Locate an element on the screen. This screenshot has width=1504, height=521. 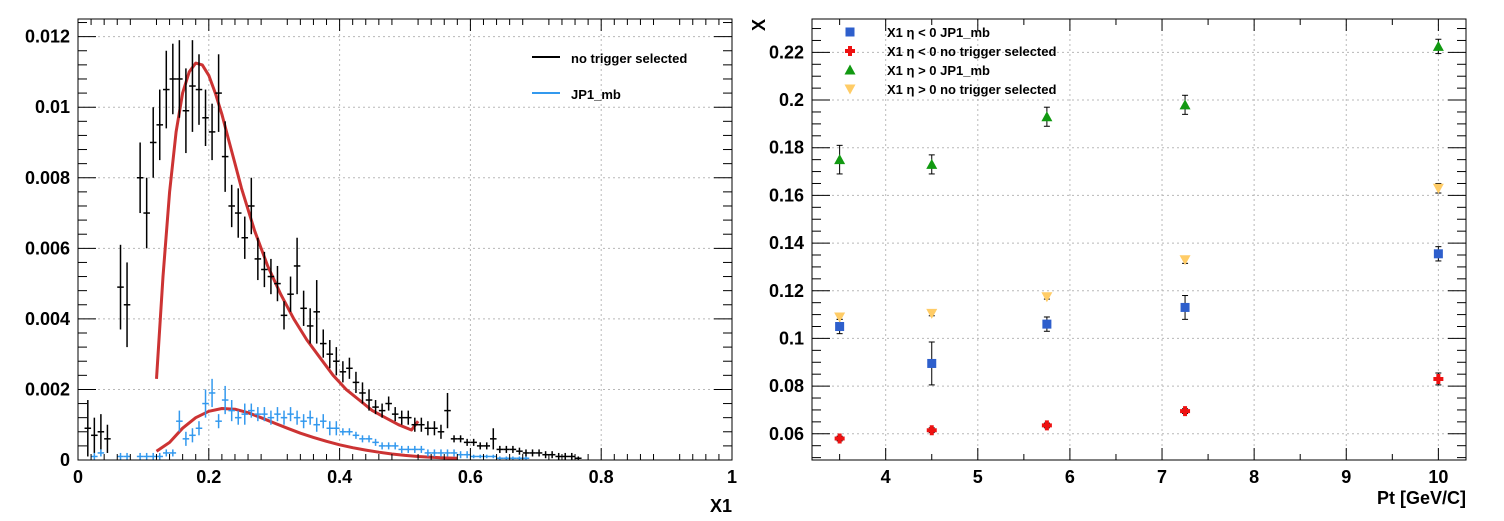
y-tick-label: 0.1 is located at coordinates (791, 338).